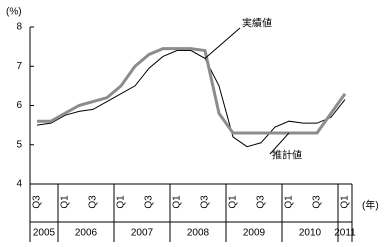 This screenshot has height=247, width=386. I want to click on year-label: 2010, so click(310, 233).